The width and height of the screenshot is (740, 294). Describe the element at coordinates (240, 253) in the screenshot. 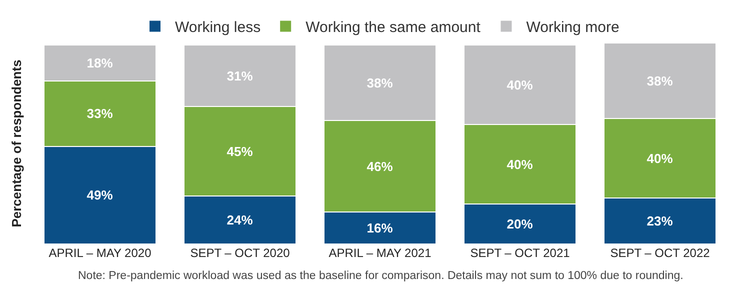

I see `x-tick-label: SEPT – OCT 2020` at that location.